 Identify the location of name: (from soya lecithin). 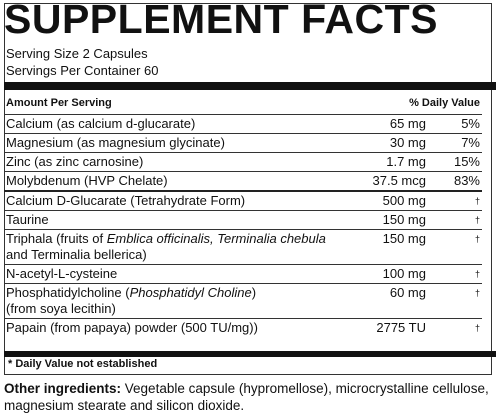
(61, 308).